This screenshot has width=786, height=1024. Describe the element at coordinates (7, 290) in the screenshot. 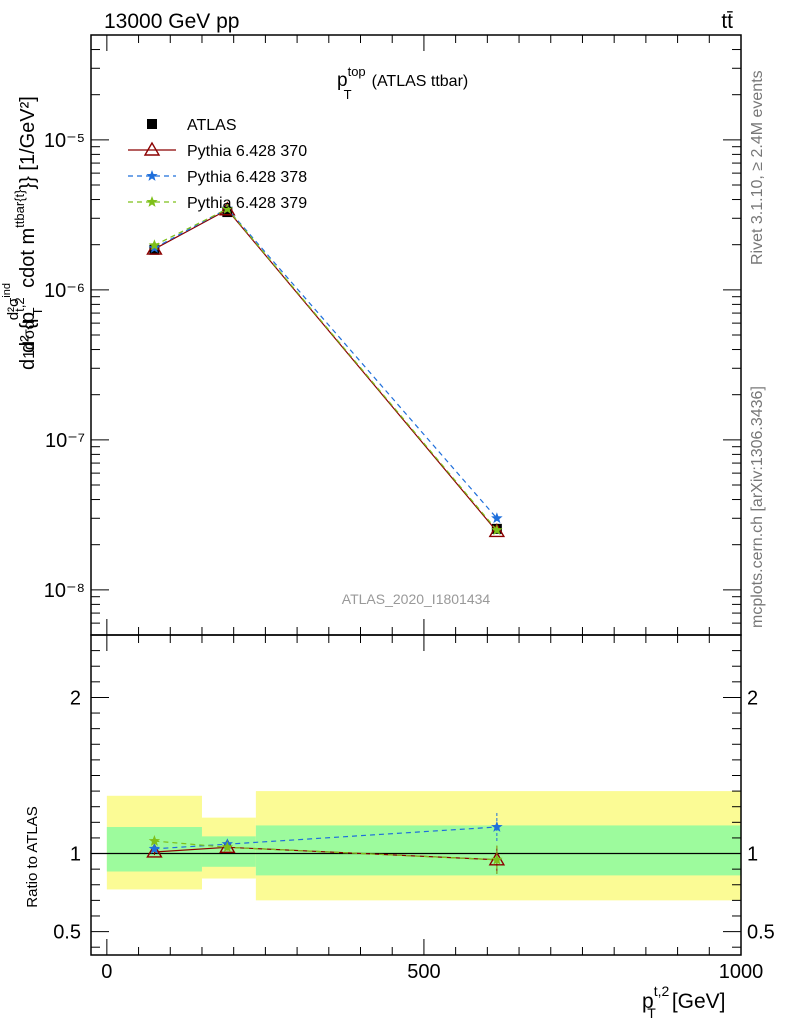

I see `main-ylabel-num-sup: ind` at that location.